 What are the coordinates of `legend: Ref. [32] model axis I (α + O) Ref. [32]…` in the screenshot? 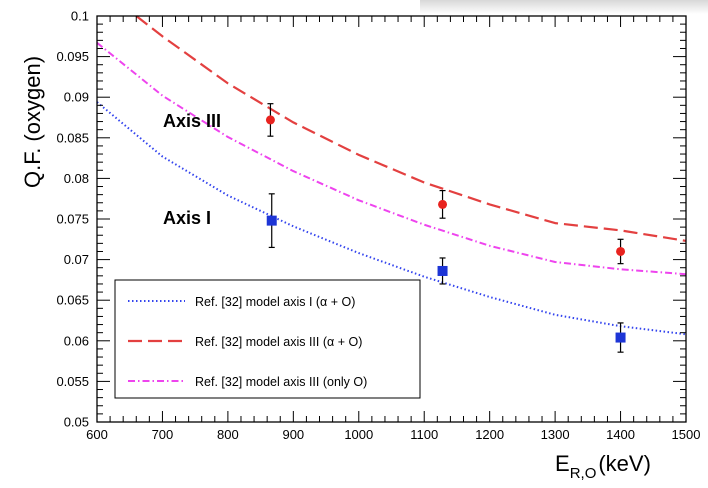 It's located at (267, 339).